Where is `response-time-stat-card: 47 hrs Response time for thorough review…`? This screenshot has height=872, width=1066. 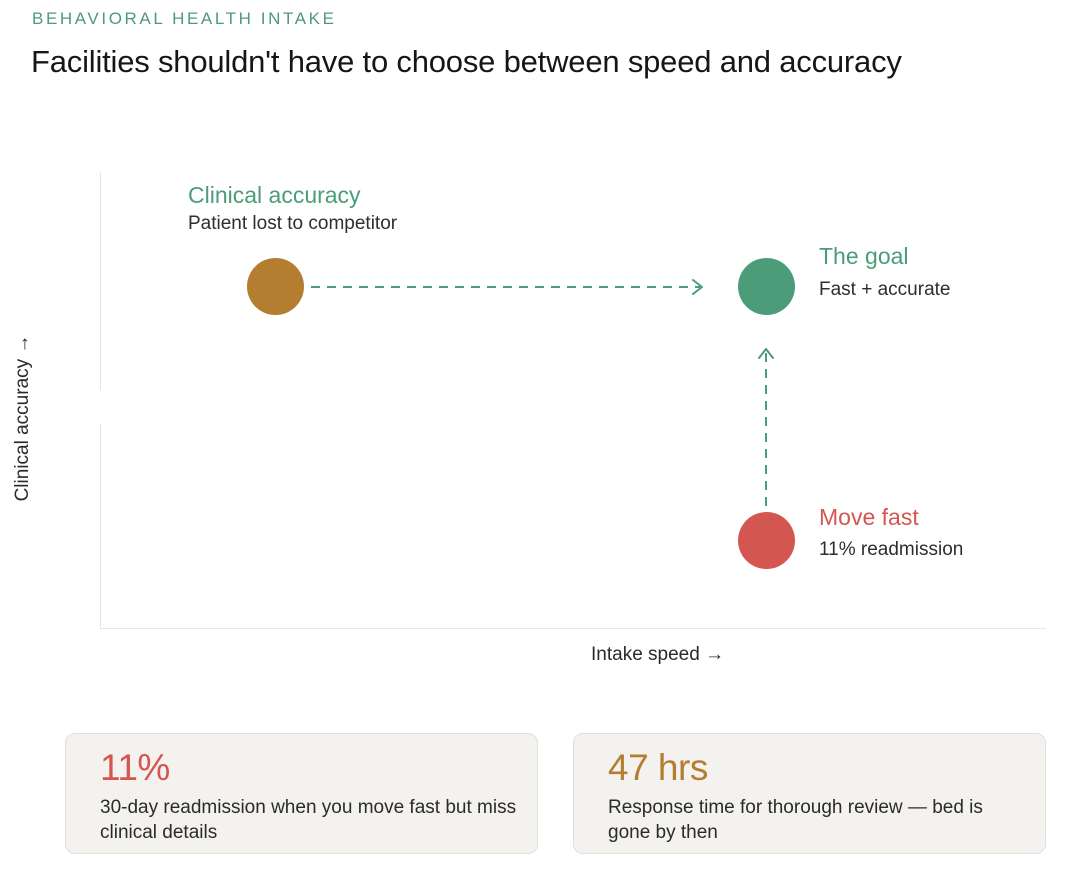 response-time-stat-card: 47 hrs Response time for thorough review… is located at coordinates (809, 793).